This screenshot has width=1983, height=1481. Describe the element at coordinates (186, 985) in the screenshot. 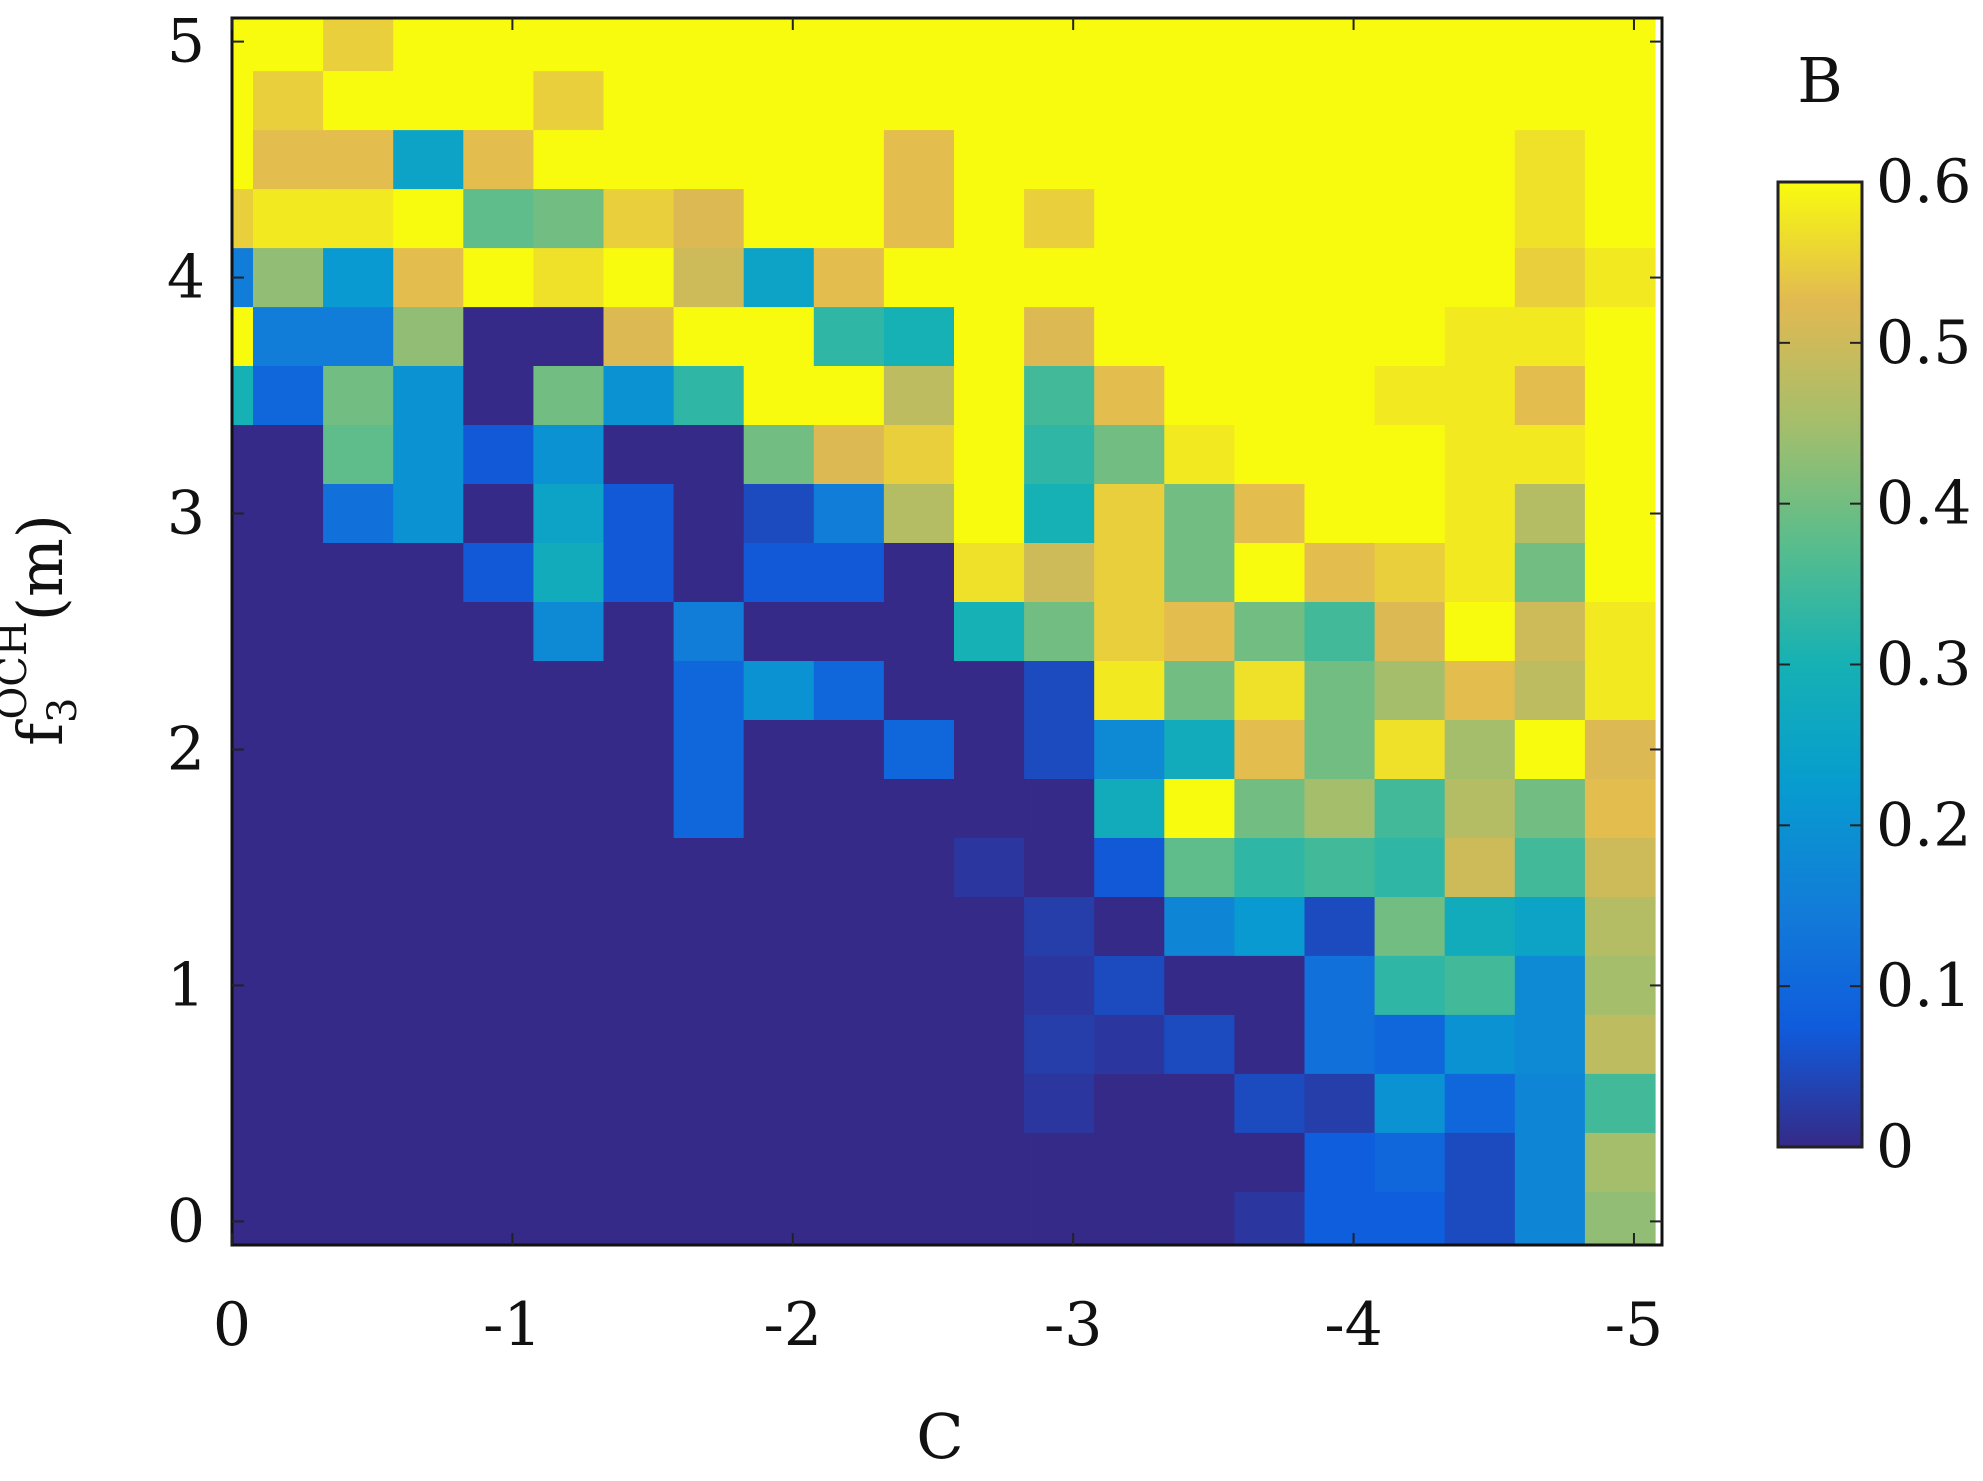

I see `y-tick-label: 1` at that location.